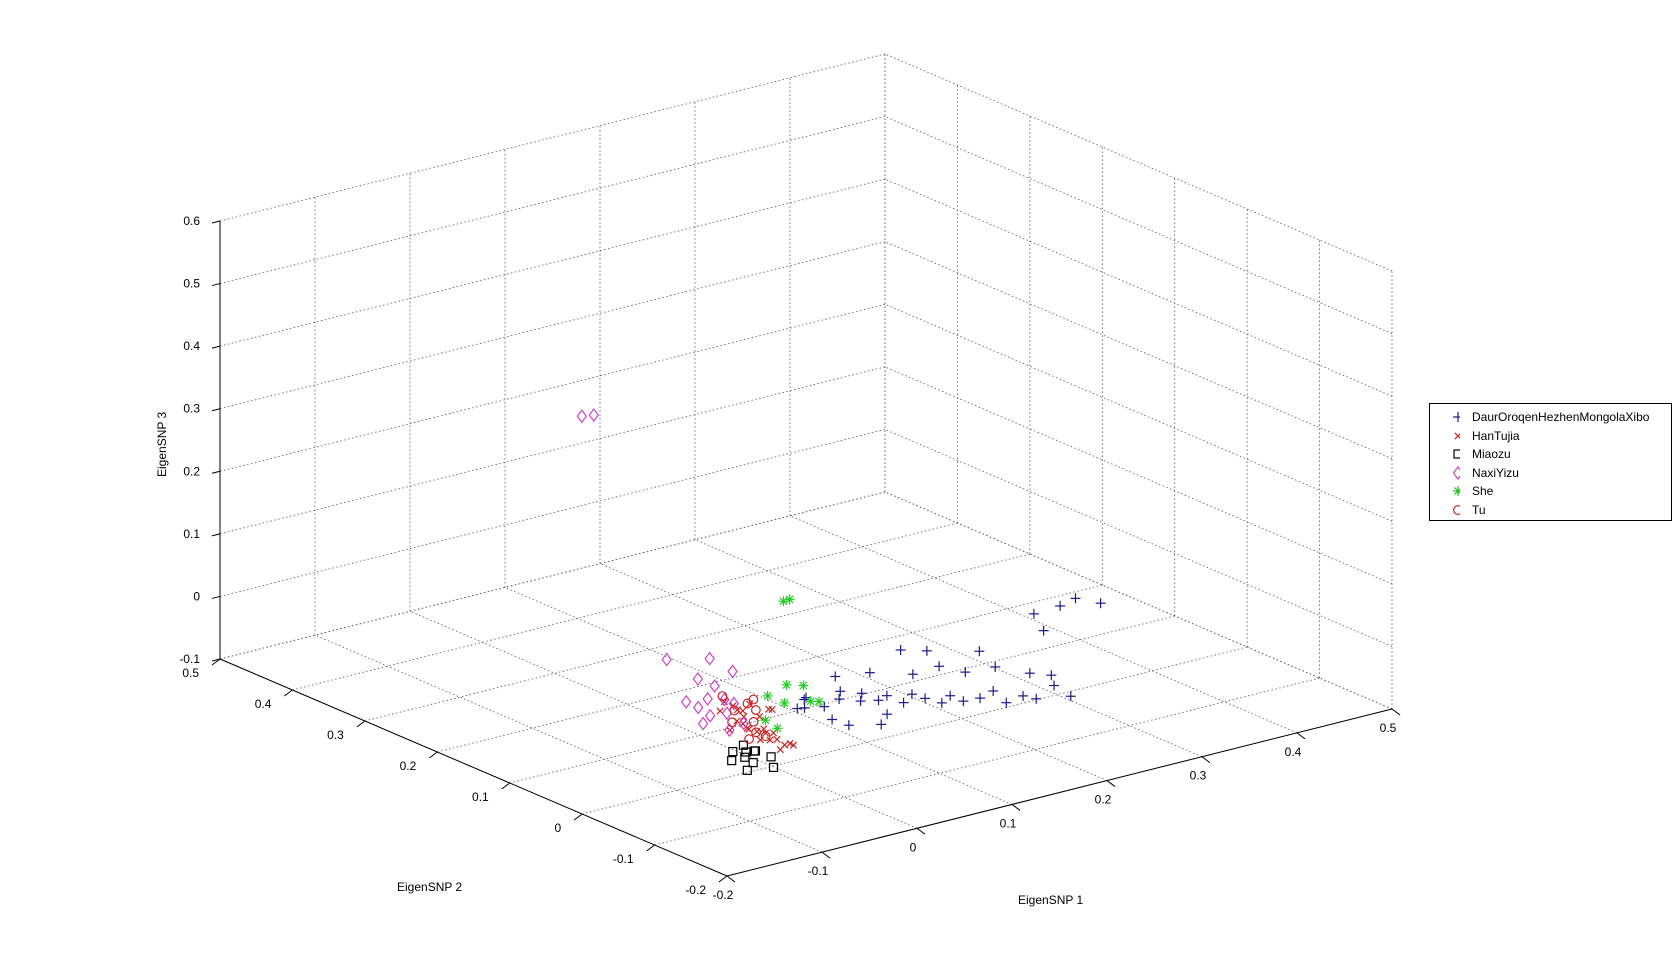  What do you see at coordinates (191, 471) in the screenshot?
I see `z-tick-label: 0.2` at bounding box center [191, 471].